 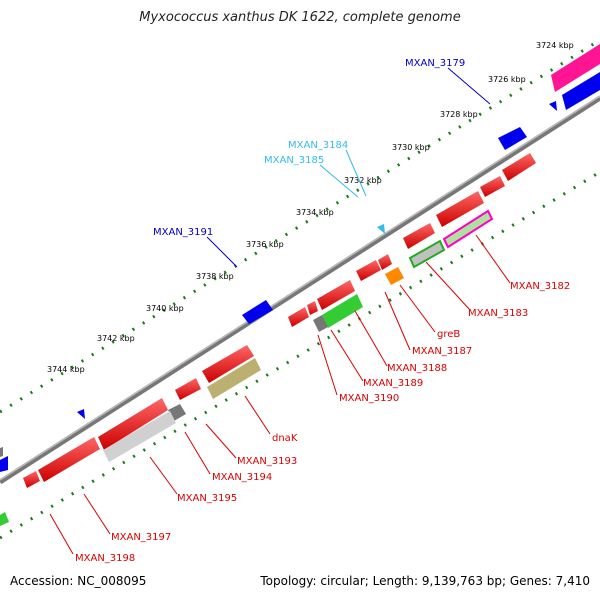 What do you see at coordinates (393, 383) in the screenshot?
I see `gene-label: MXAN_3189` at bounding box center [393, 383].